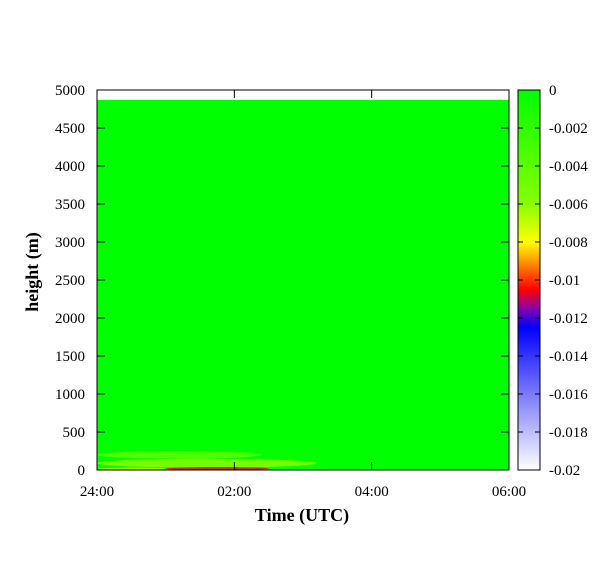  Describe the element at coordinates (70, 357) in the screenshot. I see `y-tick-label: 1500` at that location.